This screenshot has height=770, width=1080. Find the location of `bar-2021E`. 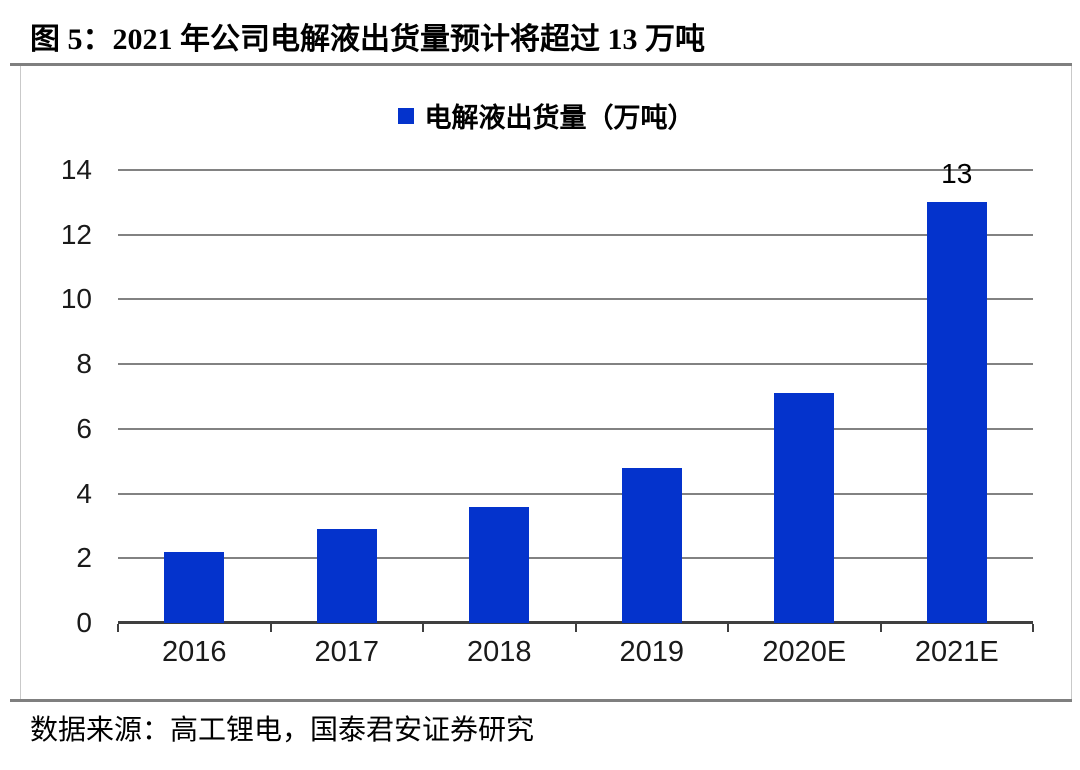

bar-2021E is located at coordinates (956, 412).